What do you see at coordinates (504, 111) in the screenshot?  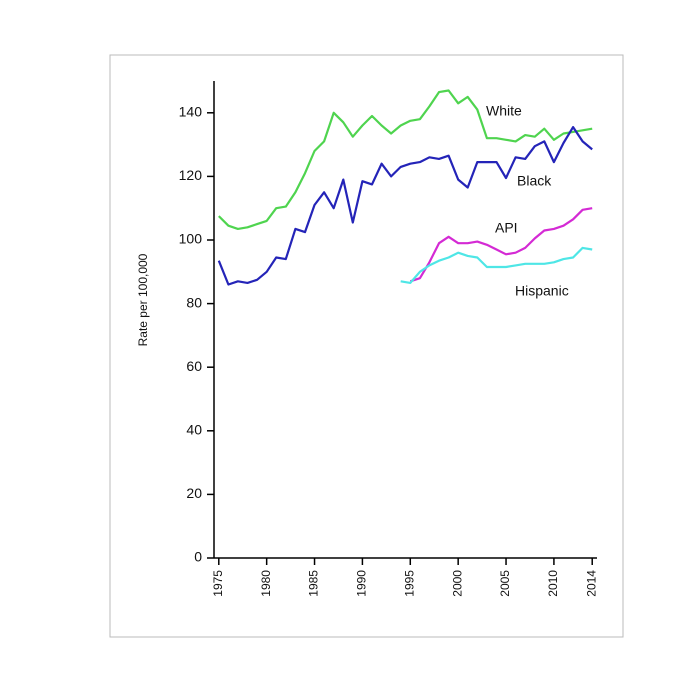 I see `series-label: White` at bounding box center [504, 111].